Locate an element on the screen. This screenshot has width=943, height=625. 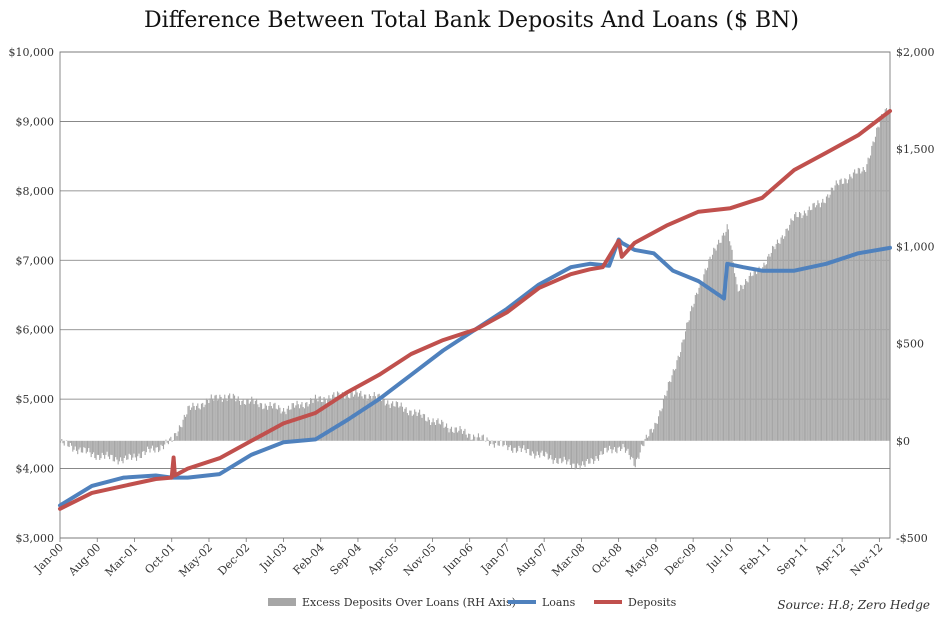
y-right-tick-label: $1,500 is located at coordinates (915, 149).